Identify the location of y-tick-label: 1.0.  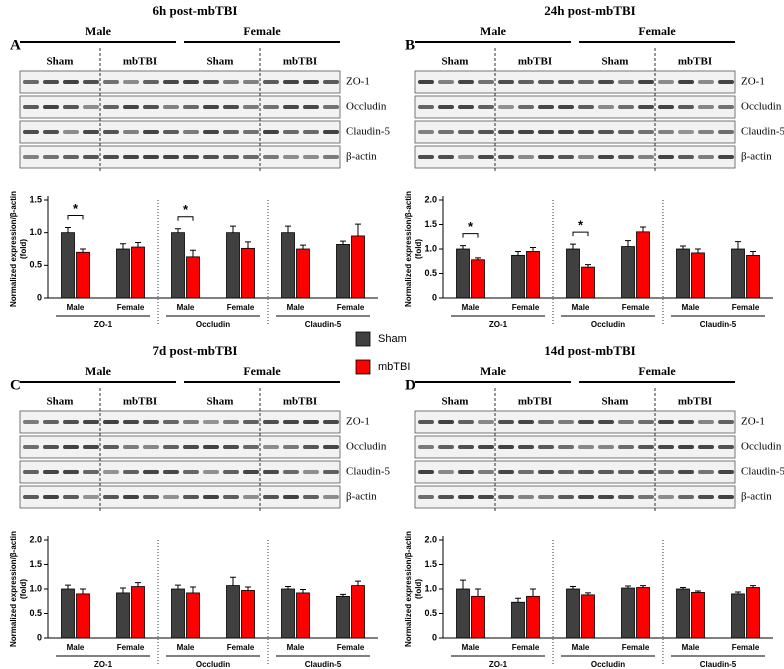
(430, 248).